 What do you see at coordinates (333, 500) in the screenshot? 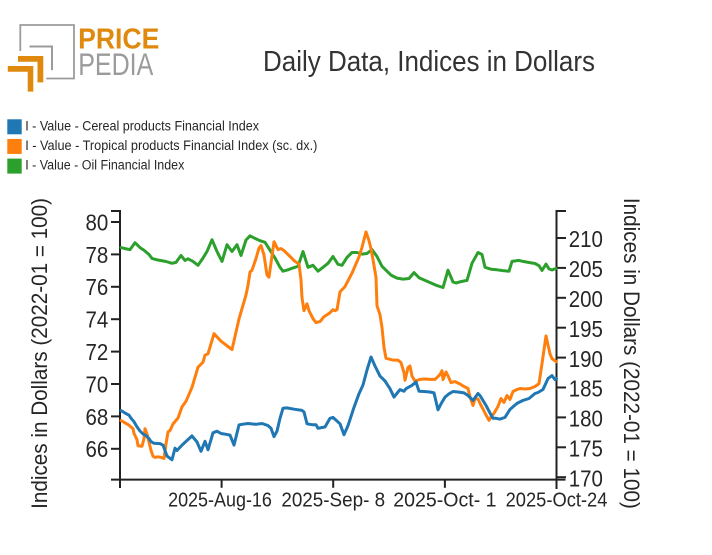
I see `svg-text: 2025-Sep- 8` at bounding box center [333, 500].